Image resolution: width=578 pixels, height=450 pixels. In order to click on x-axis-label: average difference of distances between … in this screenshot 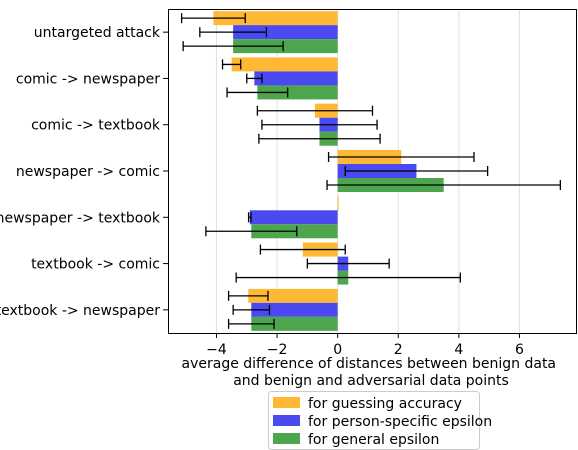, I will do `click(371, 372)`.